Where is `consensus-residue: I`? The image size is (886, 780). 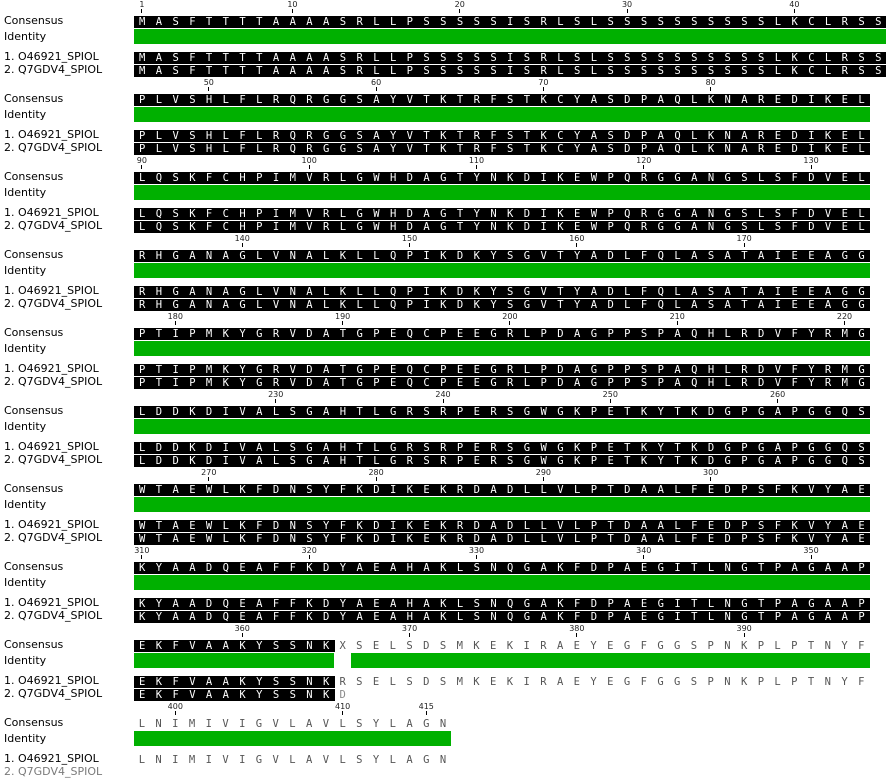
consensus-residue: I is located at coordinates (242, 724).